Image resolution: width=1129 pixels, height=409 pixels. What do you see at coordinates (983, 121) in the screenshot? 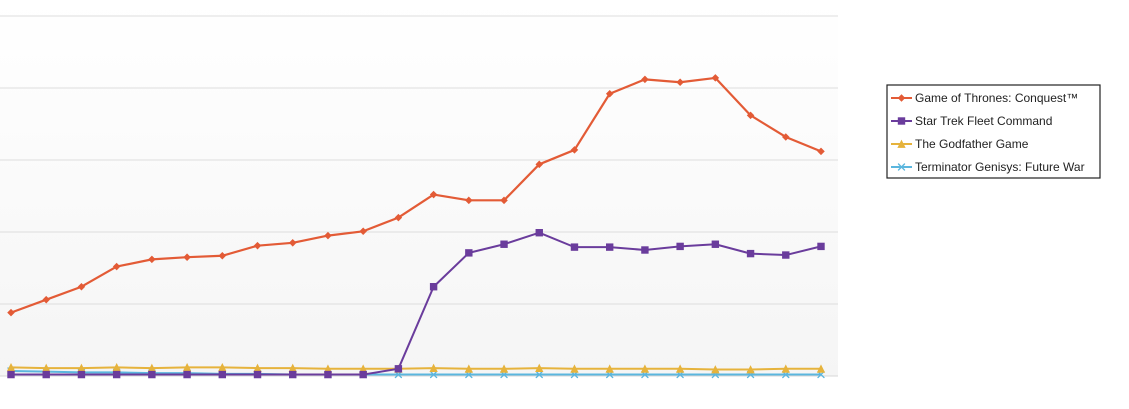
I see `legend-label-star-trek: Star Trek Fleet Command` at bounding box center [983, 121].